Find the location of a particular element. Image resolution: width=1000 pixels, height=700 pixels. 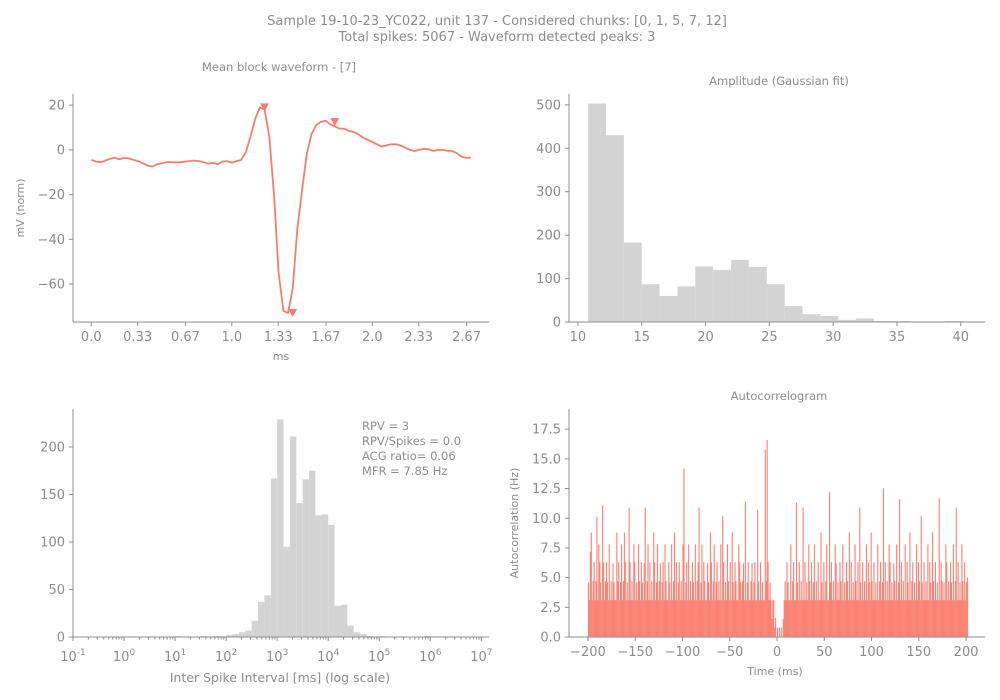

x-tick-label: 25 is located at coordinates (769, 337).